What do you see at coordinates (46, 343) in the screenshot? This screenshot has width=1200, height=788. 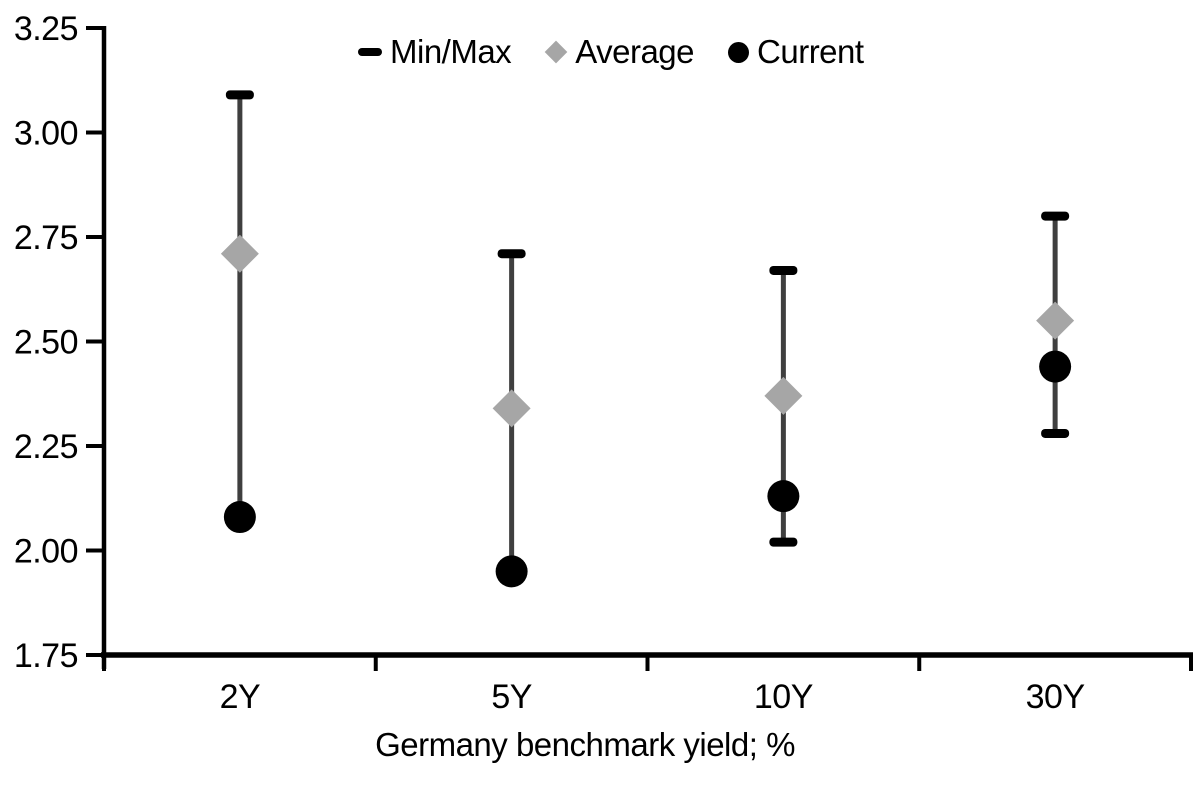 I see `y-axis-tick-label: 2.50` at bounding box center [46, 343].